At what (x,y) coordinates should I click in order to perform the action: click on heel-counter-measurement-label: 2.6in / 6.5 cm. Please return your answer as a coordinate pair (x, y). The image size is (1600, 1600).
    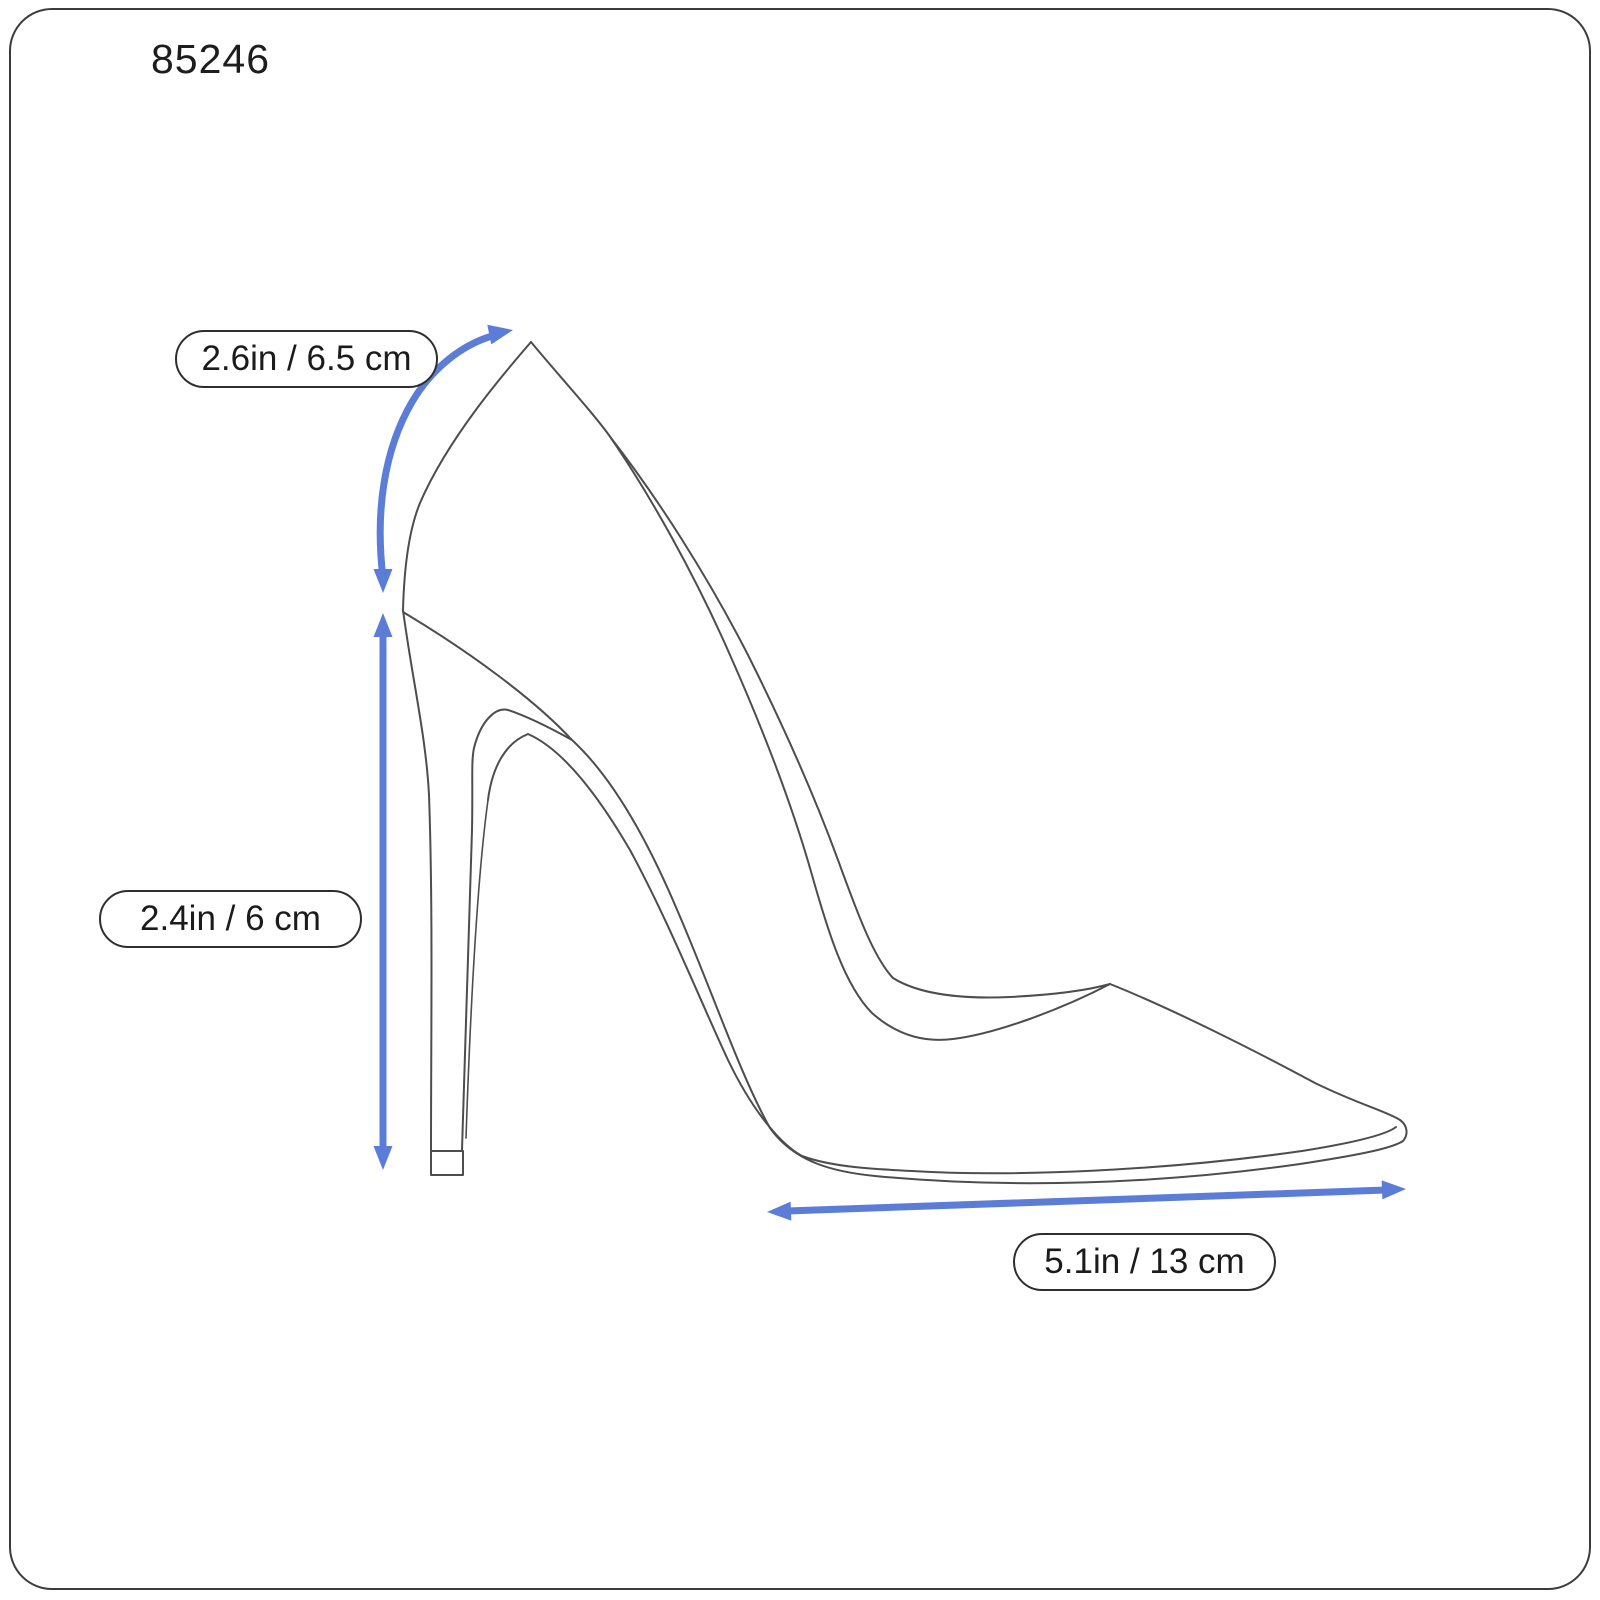
    Looking at the image, I should click on (306, 359).